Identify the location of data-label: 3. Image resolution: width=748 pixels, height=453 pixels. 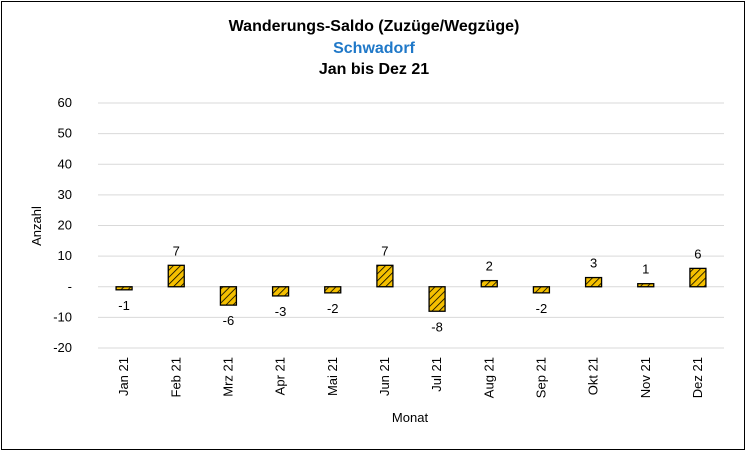
(593, 263).